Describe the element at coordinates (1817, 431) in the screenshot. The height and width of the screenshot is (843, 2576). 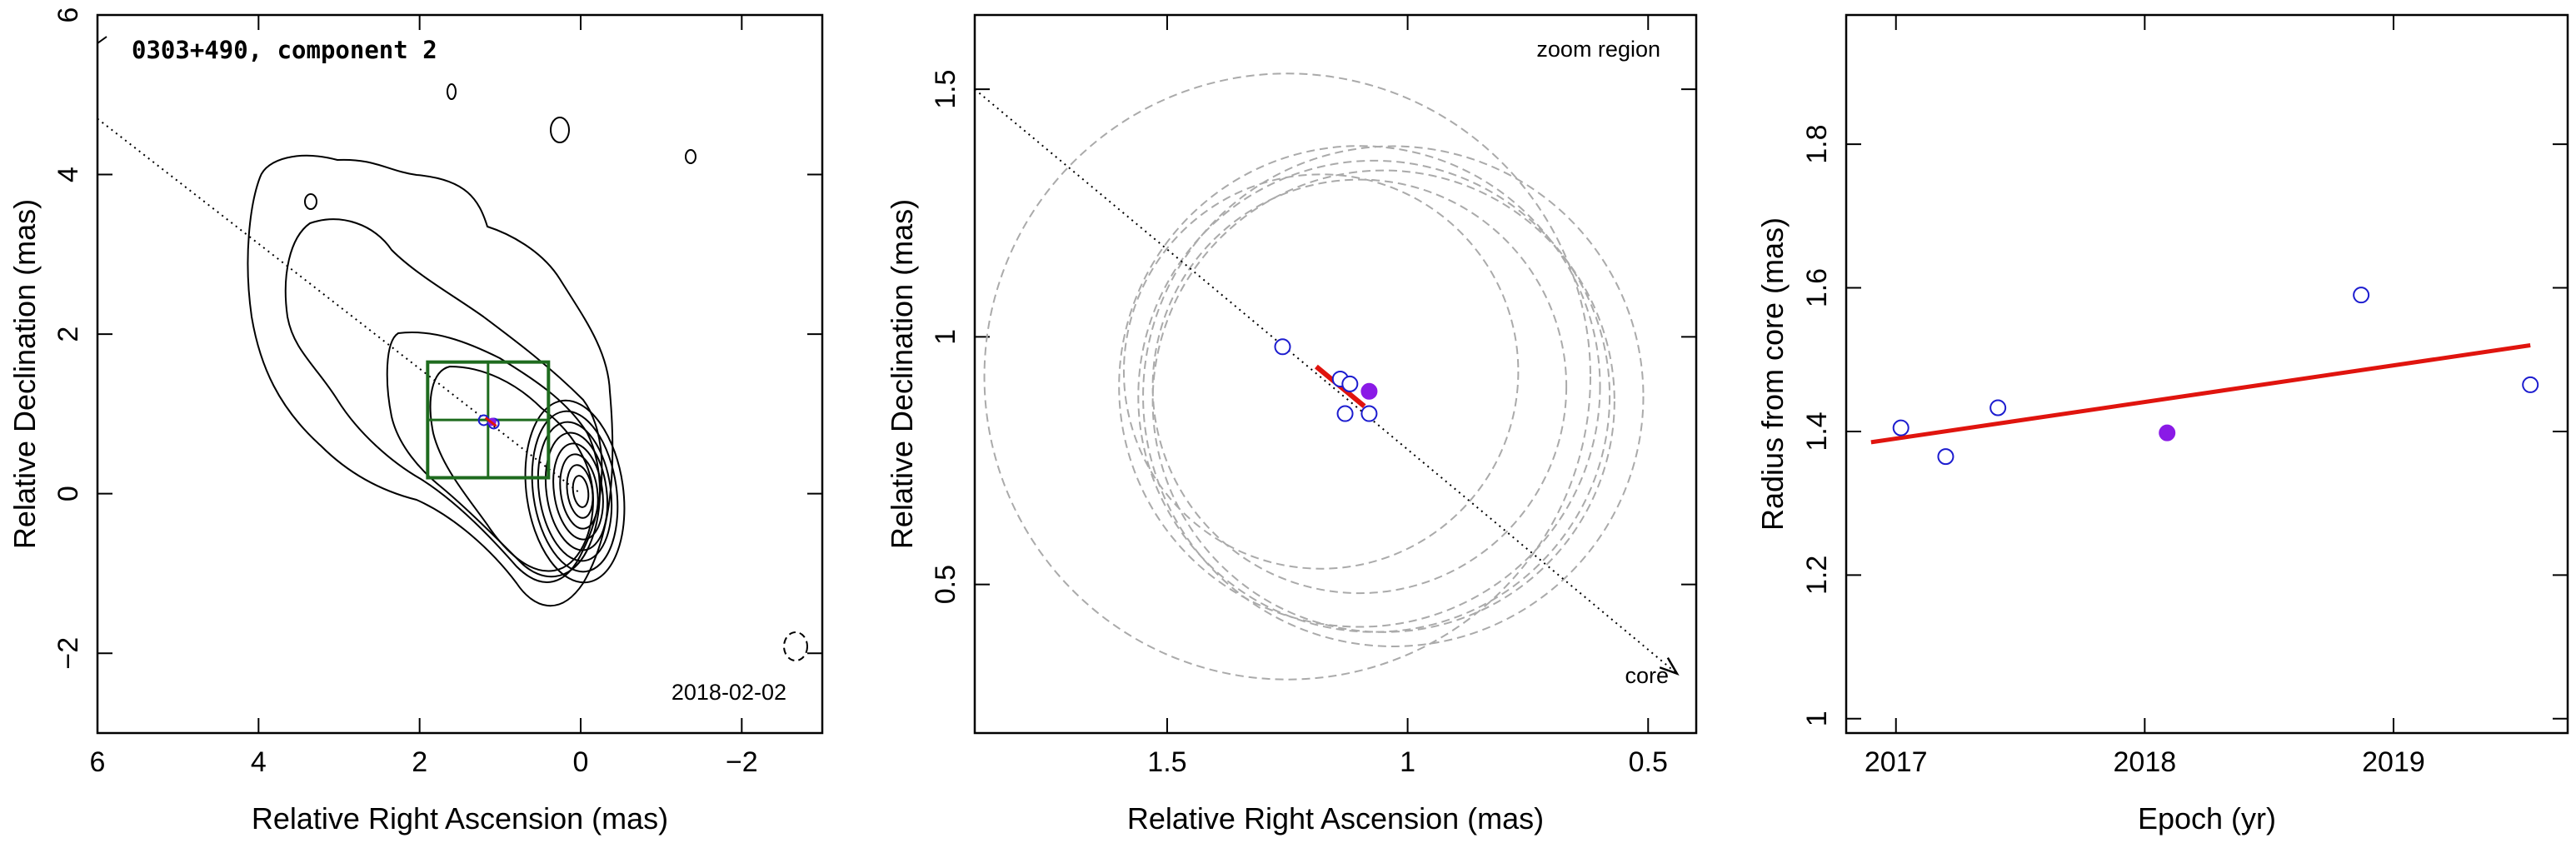
I see `y-tick-label: 1.4` at that location.